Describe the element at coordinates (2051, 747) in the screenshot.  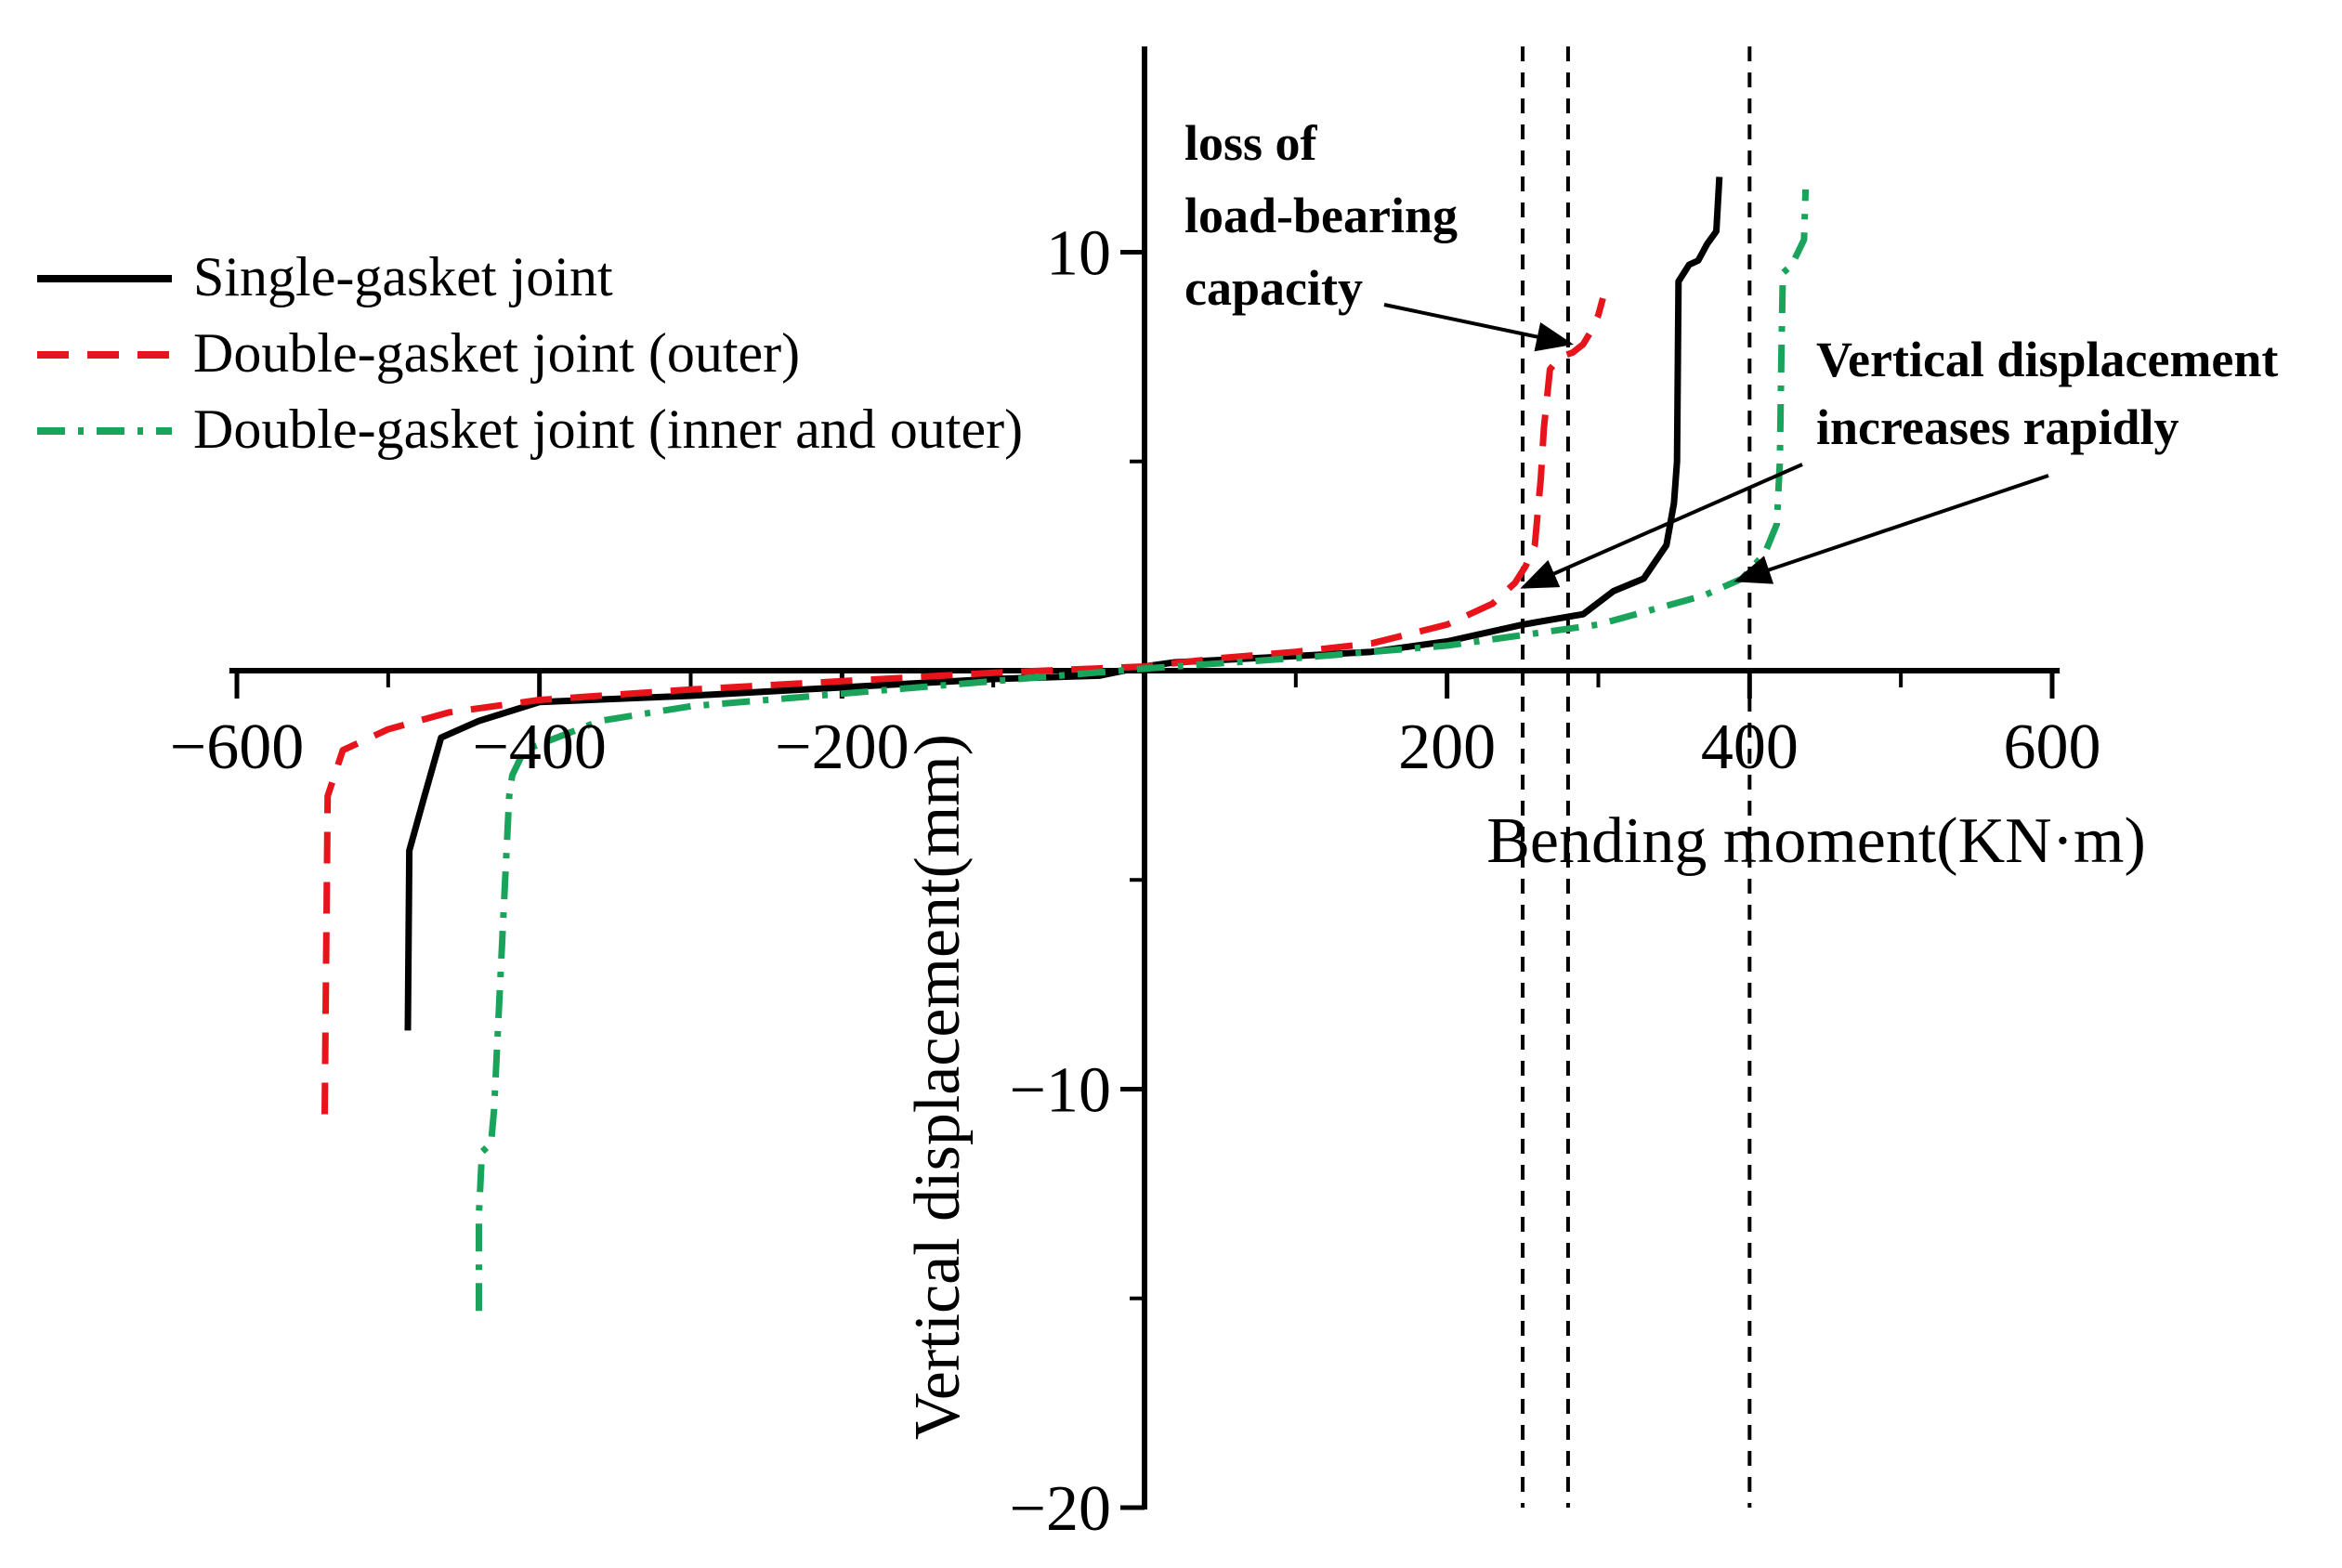
I see `x-tick-label: 600` at that location.